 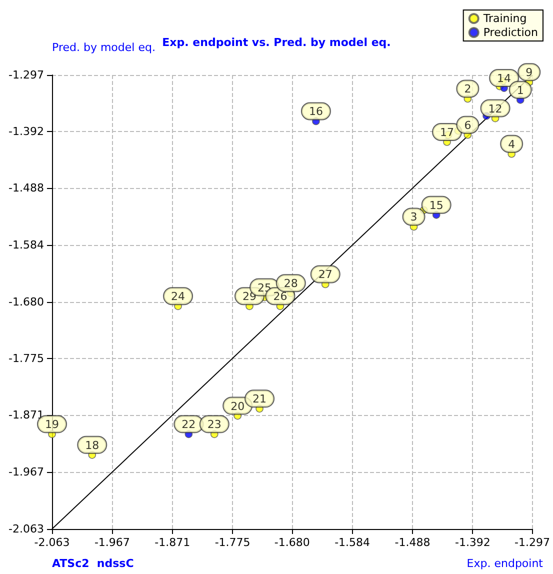 I want to click on y-tick-label: -1.488, so click(x=26, y=188).